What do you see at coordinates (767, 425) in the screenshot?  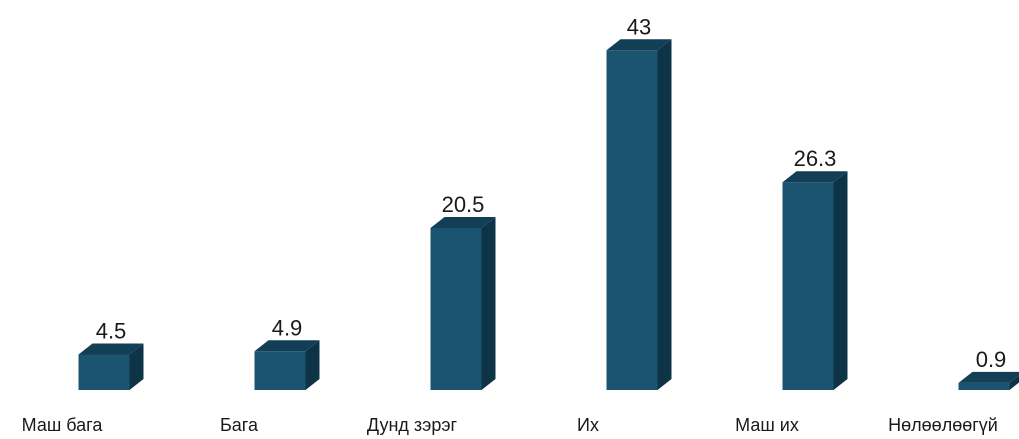 I see `category-tick-label: Маш их` at bounding box center [767, 425].